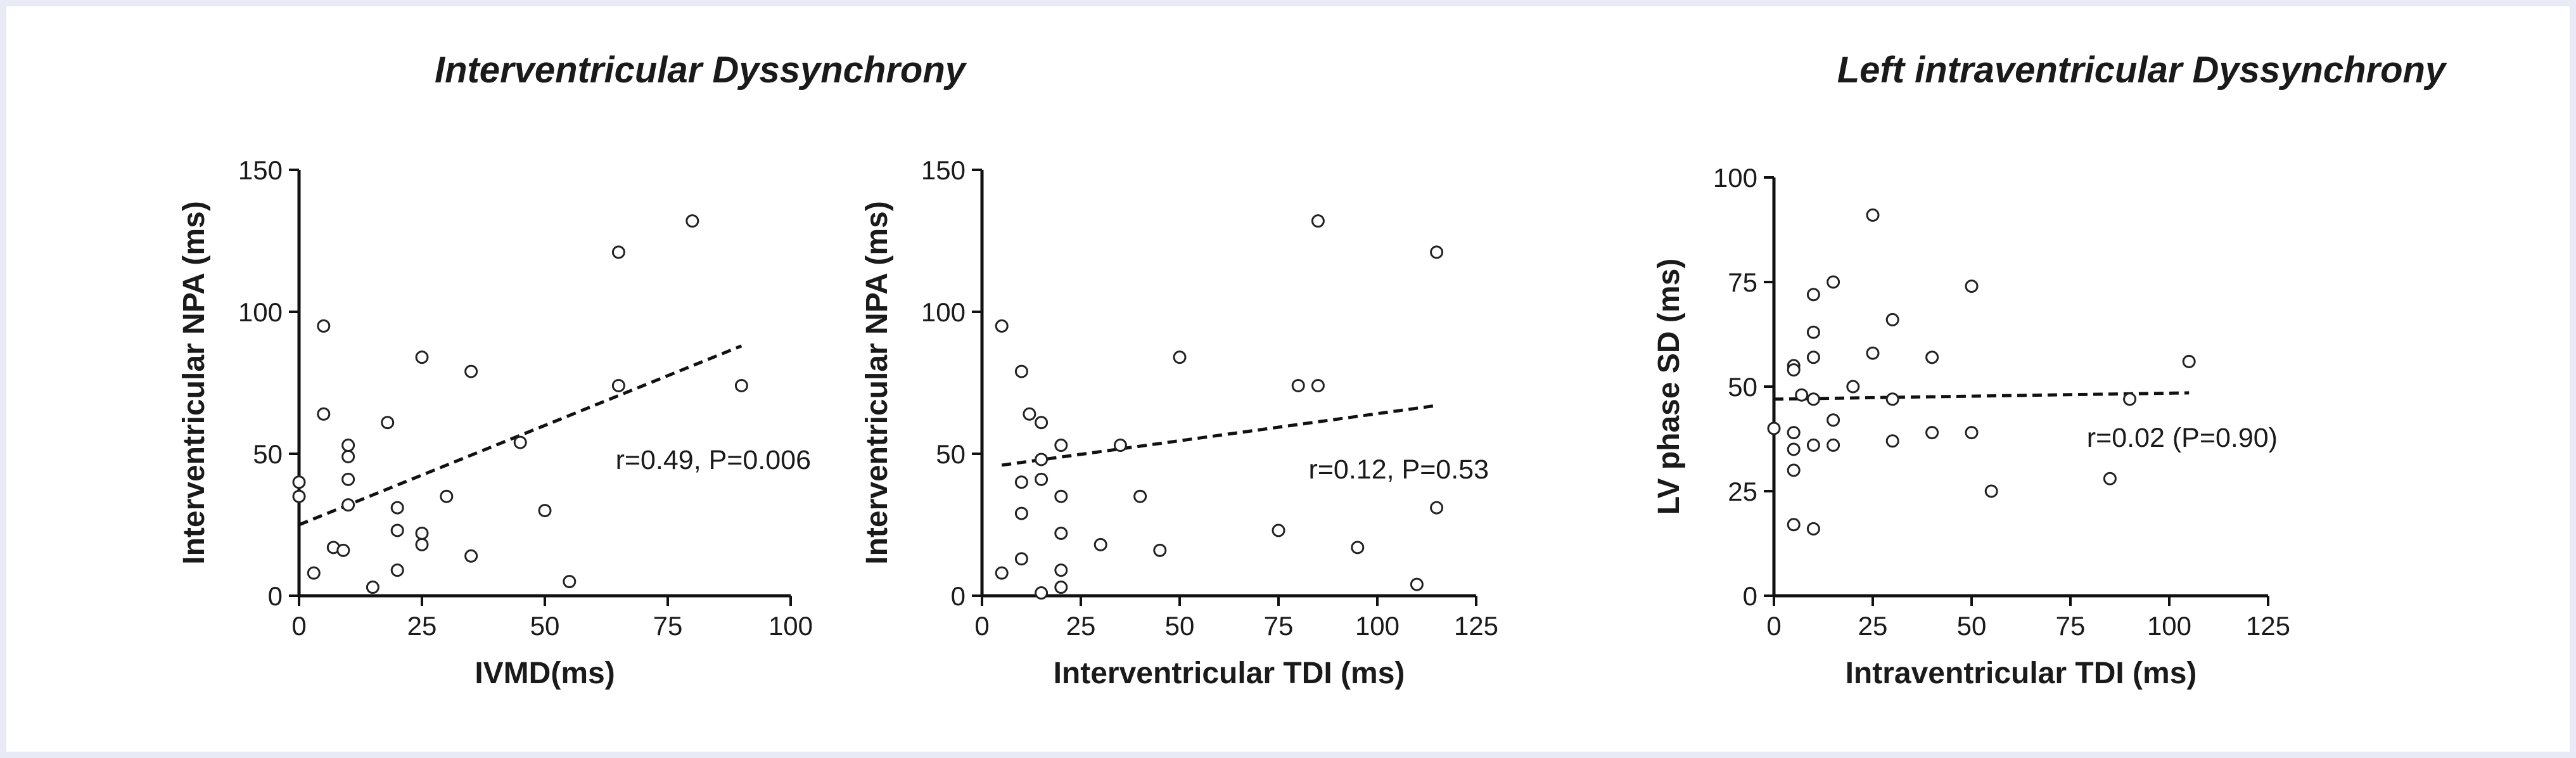 The height and width of the screenshot is (758, 2576). What do you see at coordinates (1669, 387) in the screenshot?
I see `y-axis-title: LV phase SD (ms)` at bounding box center [1669, 387].